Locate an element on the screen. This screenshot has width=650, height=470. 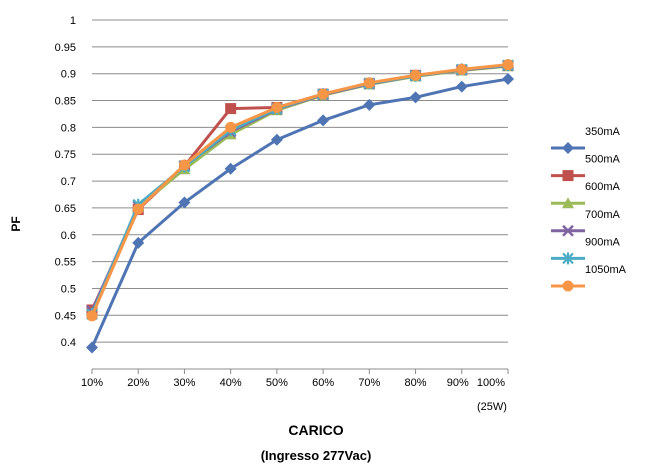
y-tick-label: 0.75 is located at coordinates (65, 155).